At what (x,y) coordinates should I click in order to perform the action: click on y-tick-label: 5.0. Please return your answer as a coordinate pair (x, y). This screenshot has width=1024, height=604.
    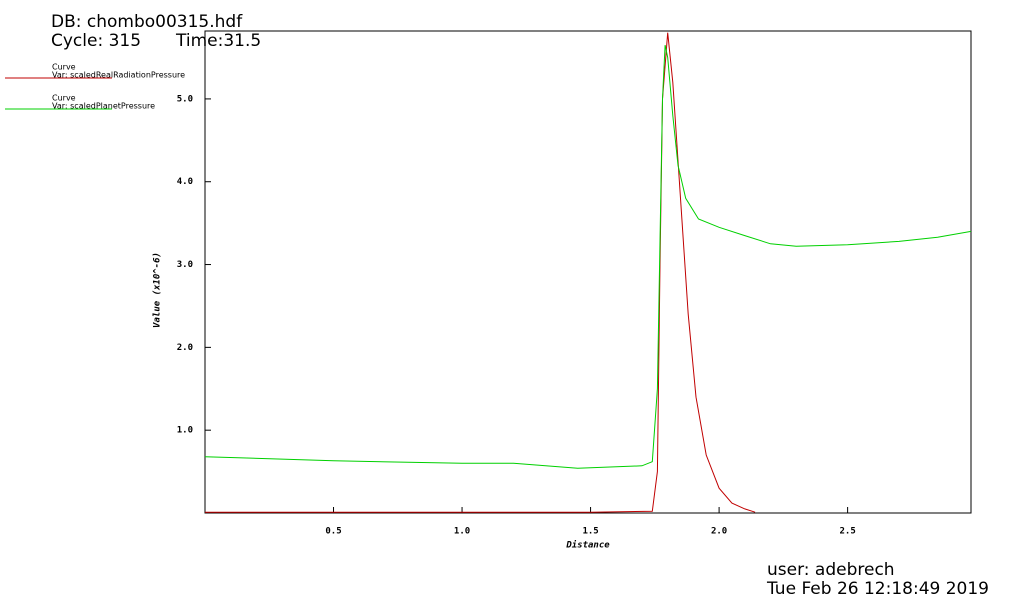
    Looking at the image, I should click on (185, 99).